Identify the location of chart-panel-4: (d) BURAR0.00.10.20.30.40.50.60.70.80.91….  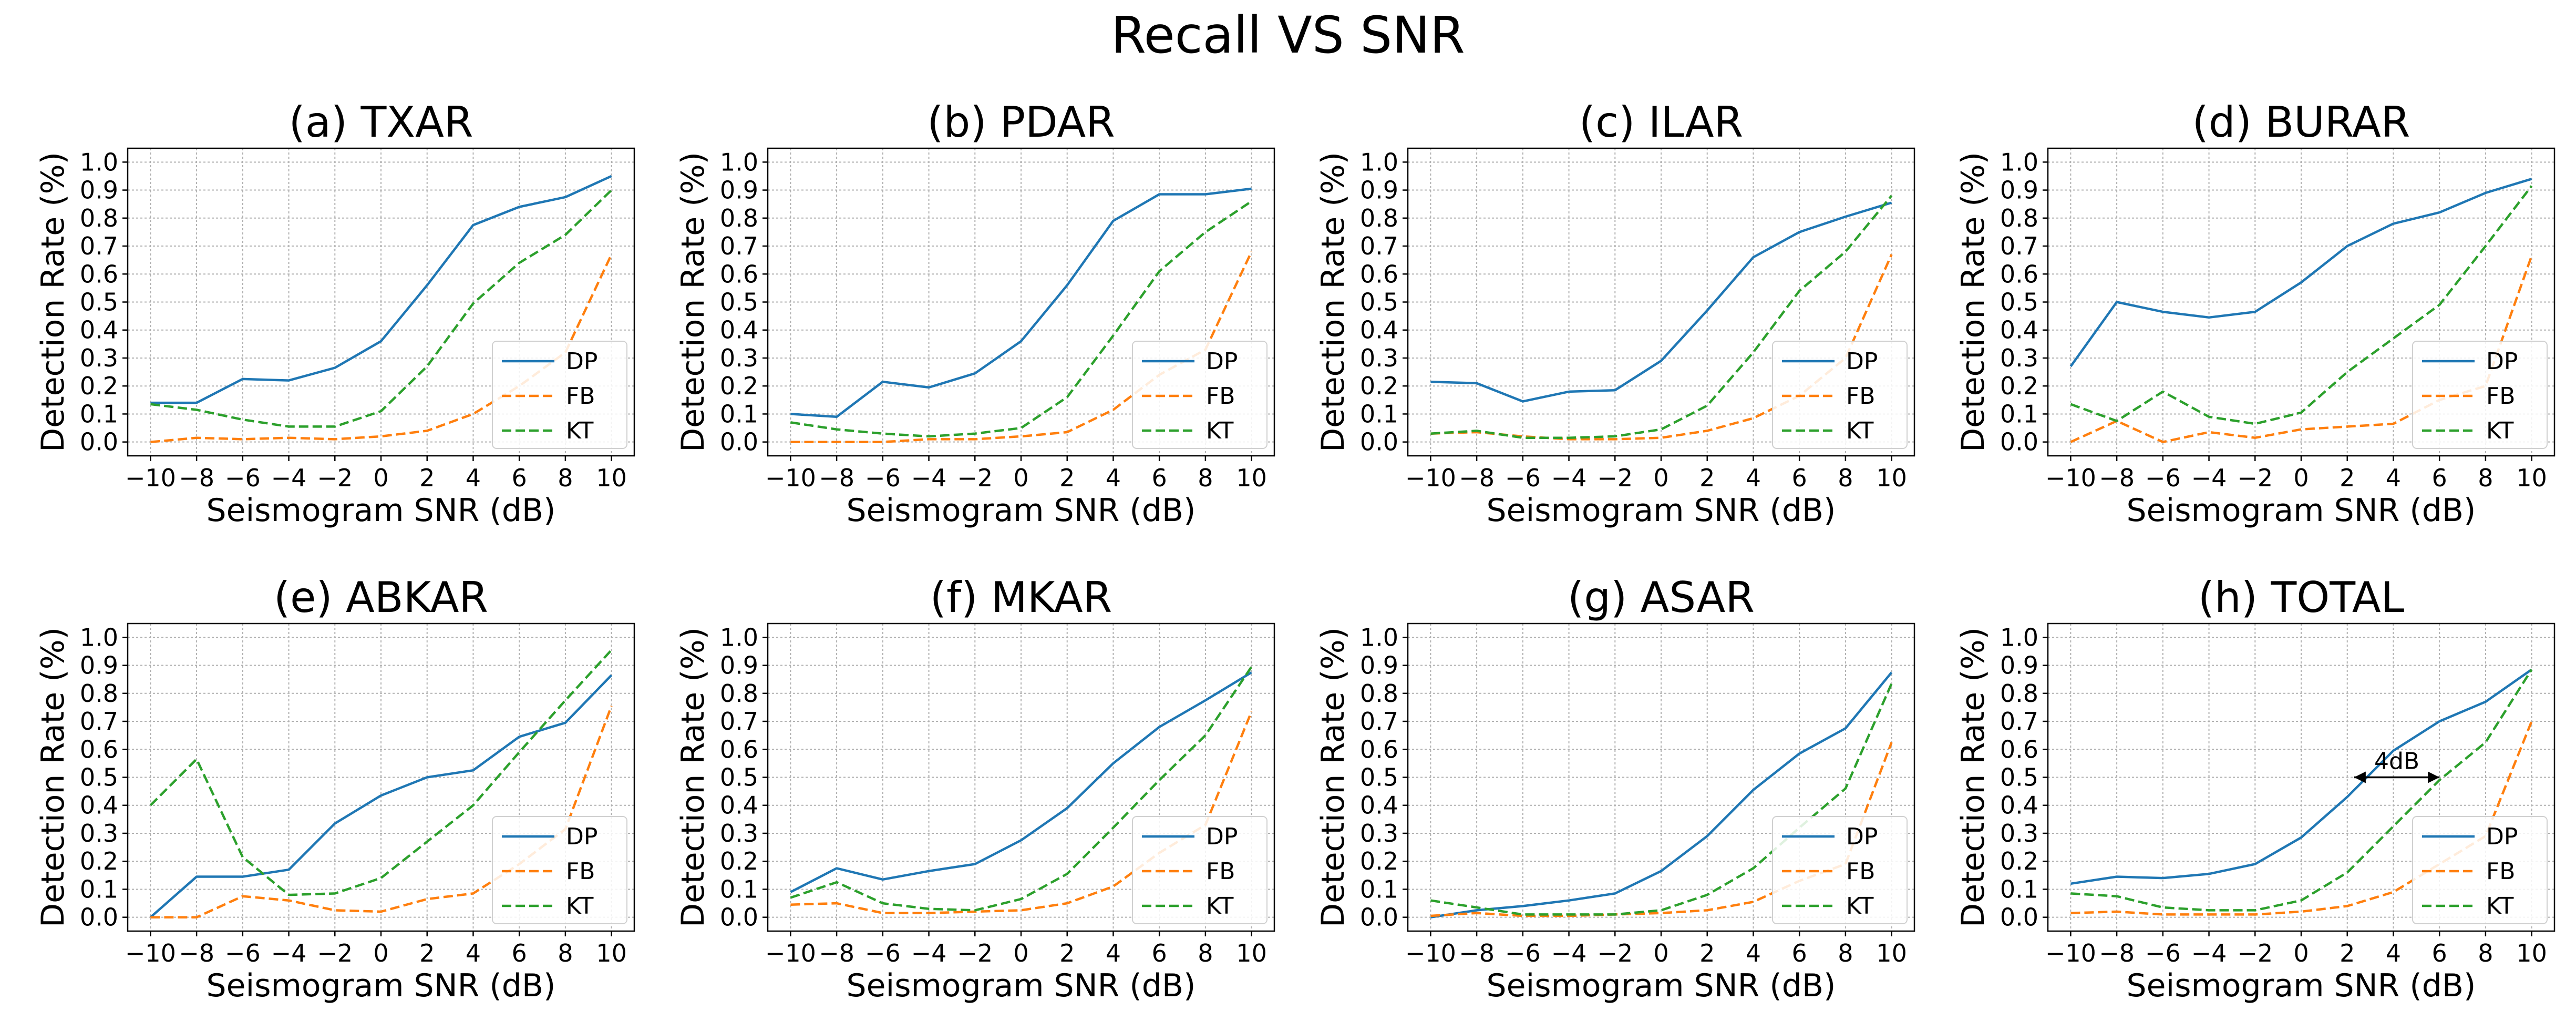
(2255, 313).